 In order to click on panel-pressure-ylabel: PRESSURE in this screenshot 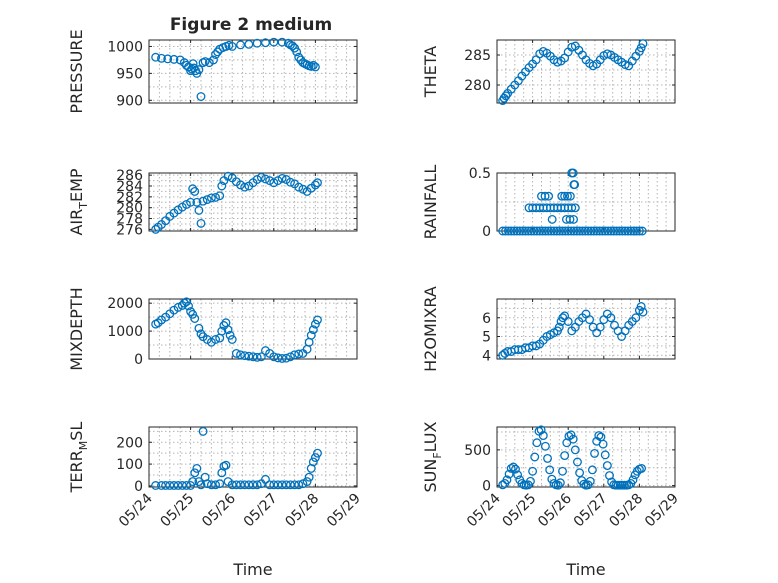, I will do `click(76, 71)`.